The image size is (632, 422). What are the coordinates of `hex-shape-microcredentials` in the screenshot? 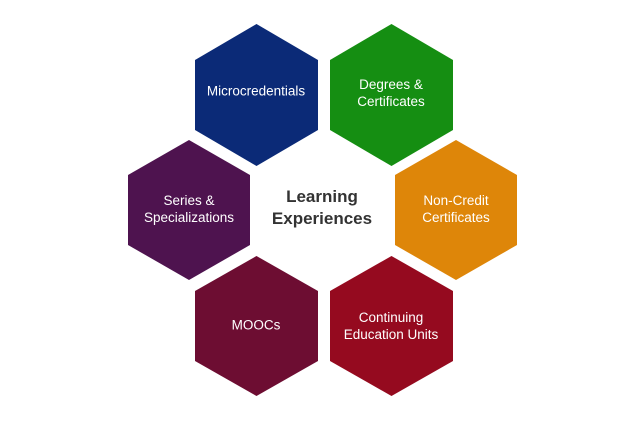 It's located at (256, 95).